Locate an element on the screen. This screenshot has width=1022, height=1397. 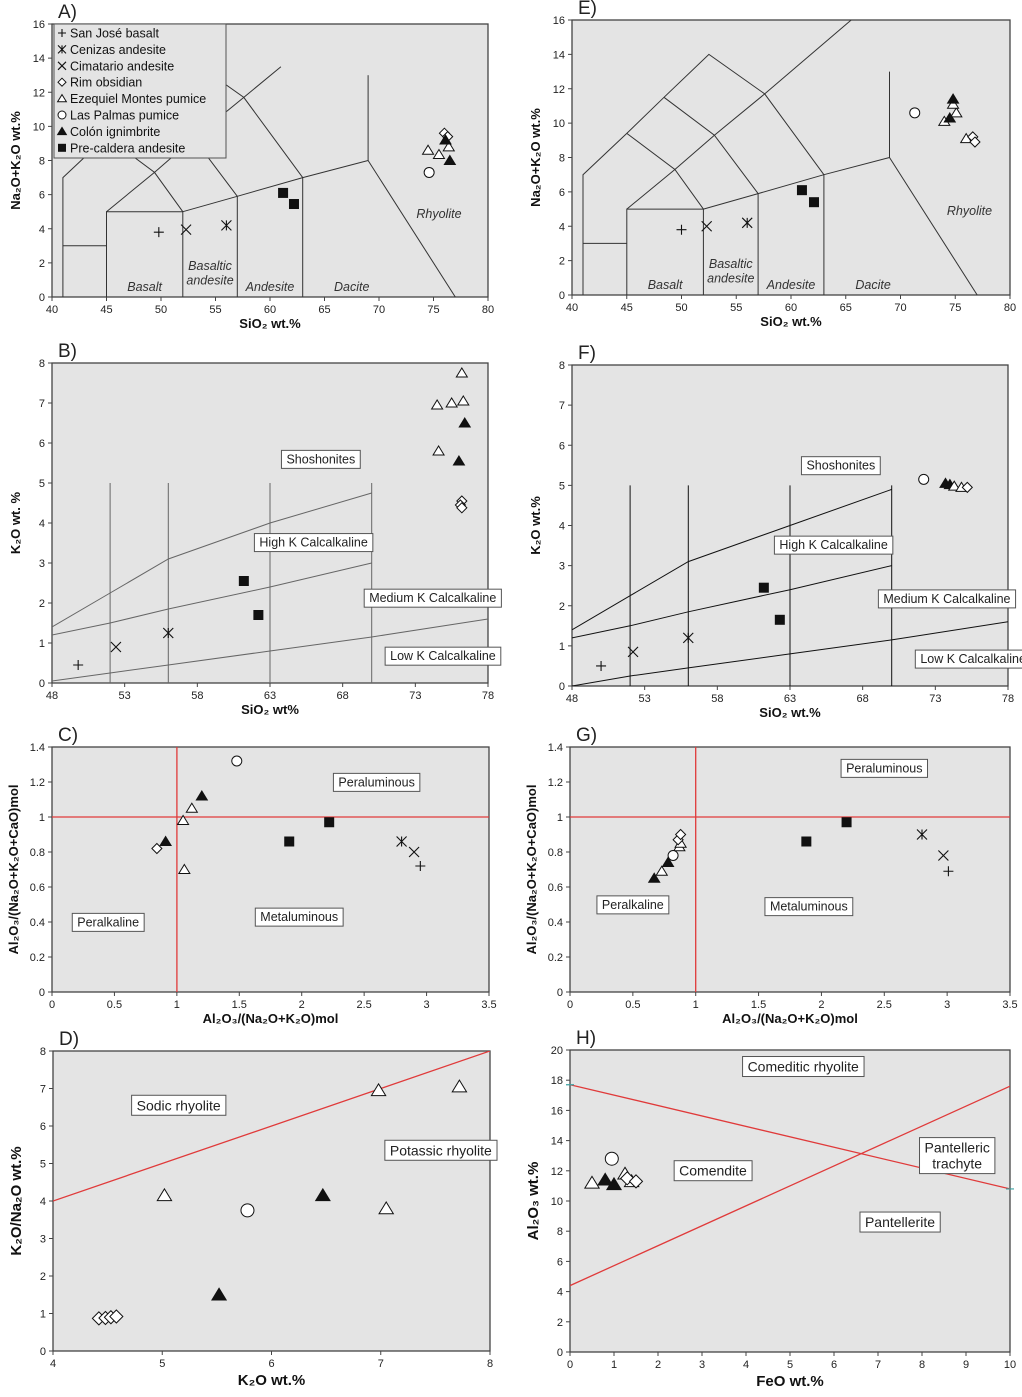
x-tick-label: 68 is located at coordinates (863, 699).